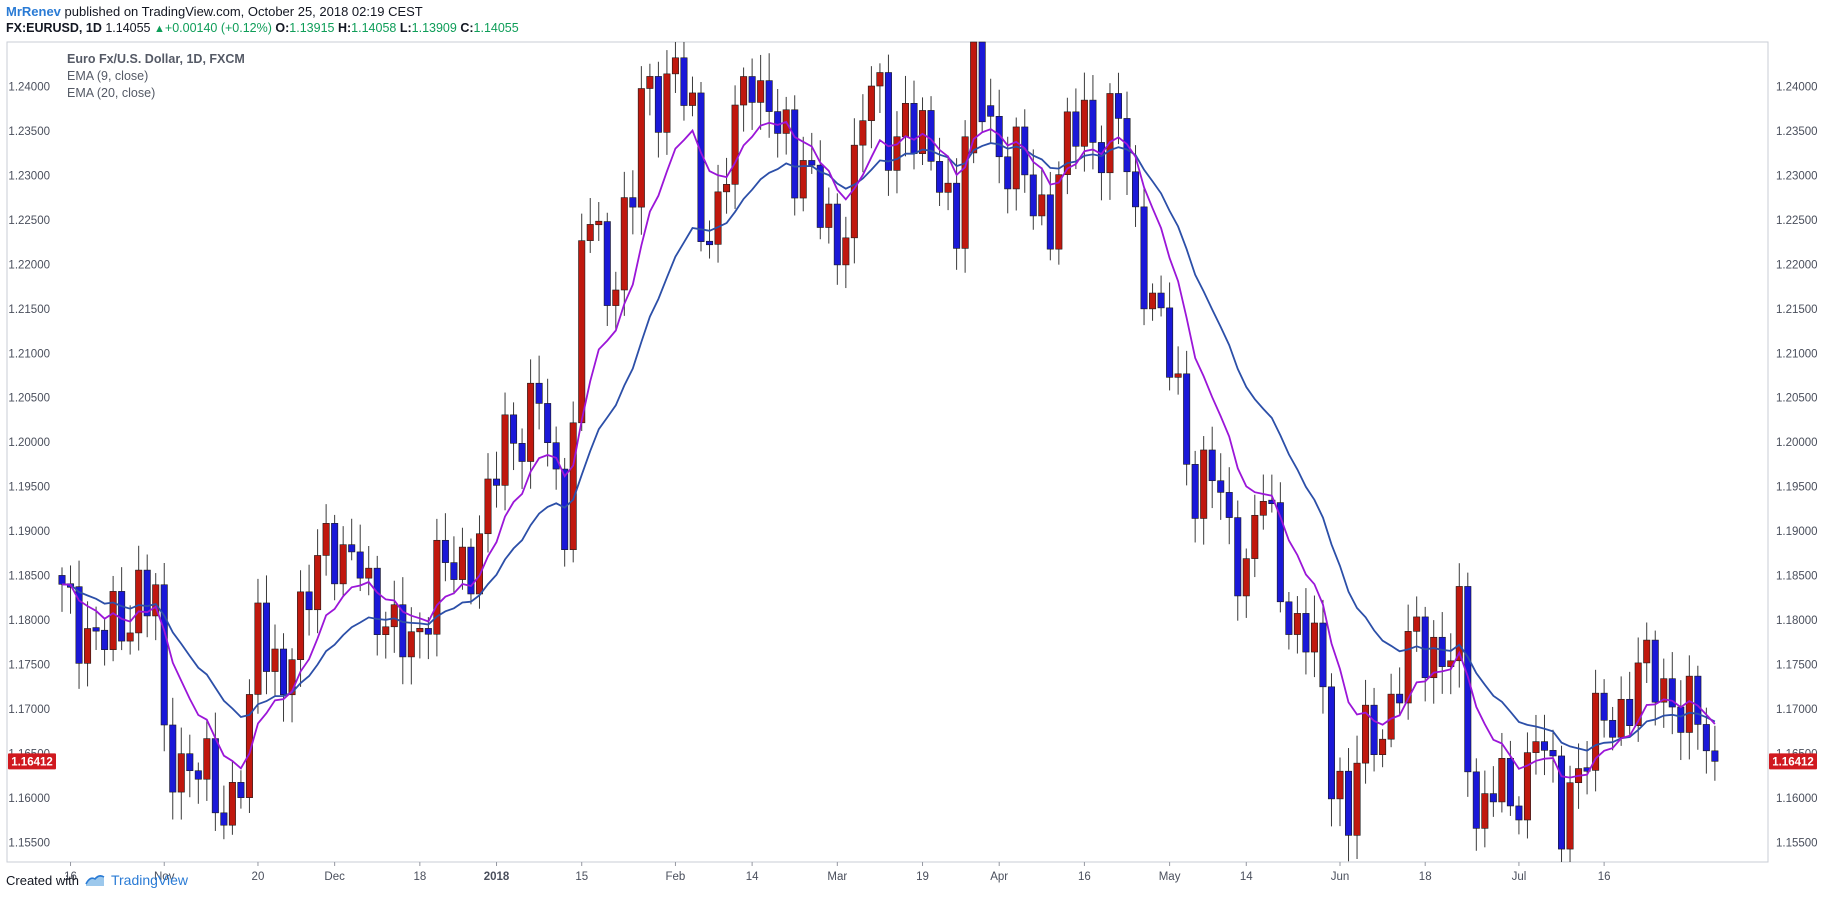  What do you see at coordinates (1797, 577) in the screenshot?
I see `y-tick-label-right: 1.18500` at bounding box center [1797, 577].